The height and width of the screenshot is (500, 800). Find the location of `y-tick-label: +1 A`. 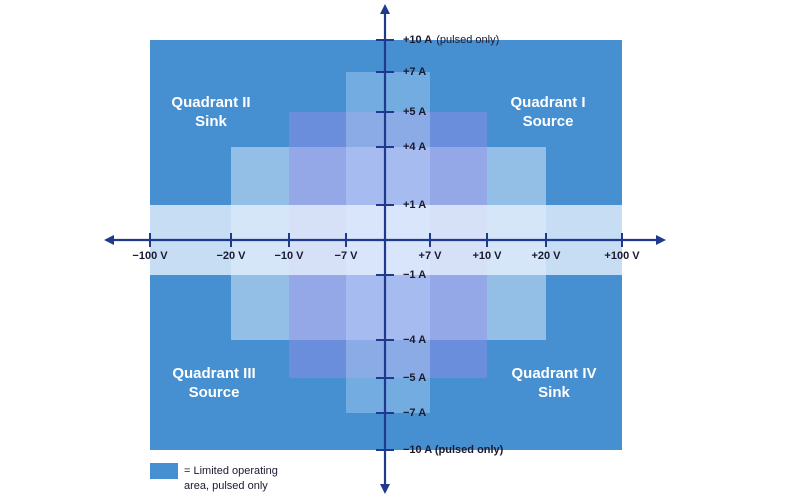

y-tick-label: +1 A is located at coordinates (414, 205).